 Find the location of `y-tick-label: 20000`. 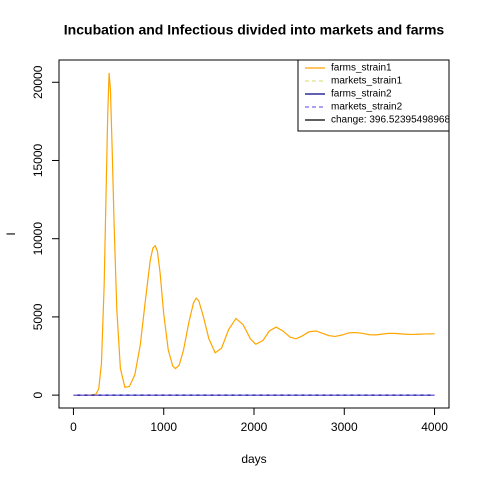

y-tick-label: 20000 is located at coordinates (38, 82).